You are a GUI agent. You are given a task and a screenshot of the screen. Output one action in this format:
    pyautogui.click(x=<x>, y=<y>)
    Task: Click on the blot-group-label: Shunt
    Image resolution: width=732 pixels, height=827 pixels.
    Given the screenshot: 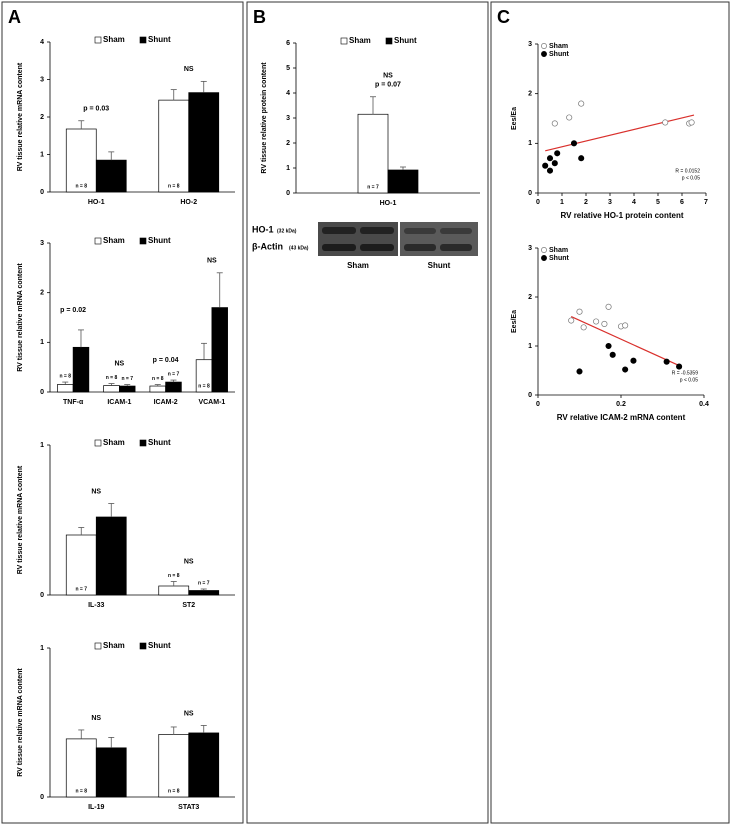 What is the action you would take?
    pyautogui.click(x=439, y=265)
    